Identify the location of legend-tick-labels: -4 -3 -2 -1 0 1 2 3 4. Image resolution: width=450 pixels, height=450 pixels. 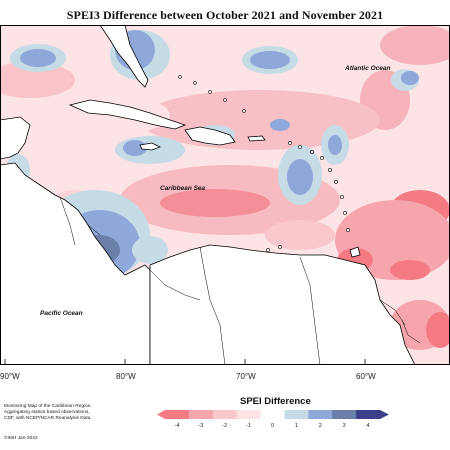
(271, 426).